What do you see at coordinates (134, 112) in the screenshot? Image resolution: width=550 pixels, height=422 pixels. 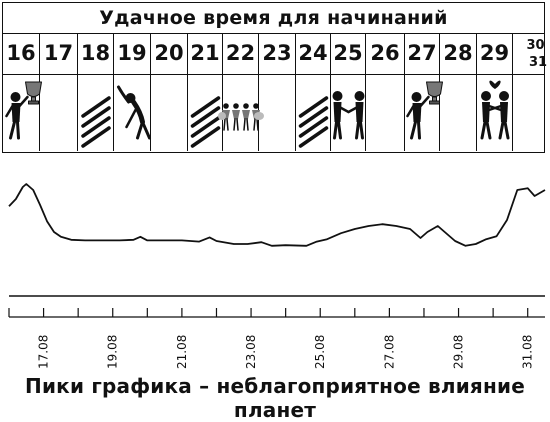 I see `stretching-person-icon` at bounding box center [134, 112].